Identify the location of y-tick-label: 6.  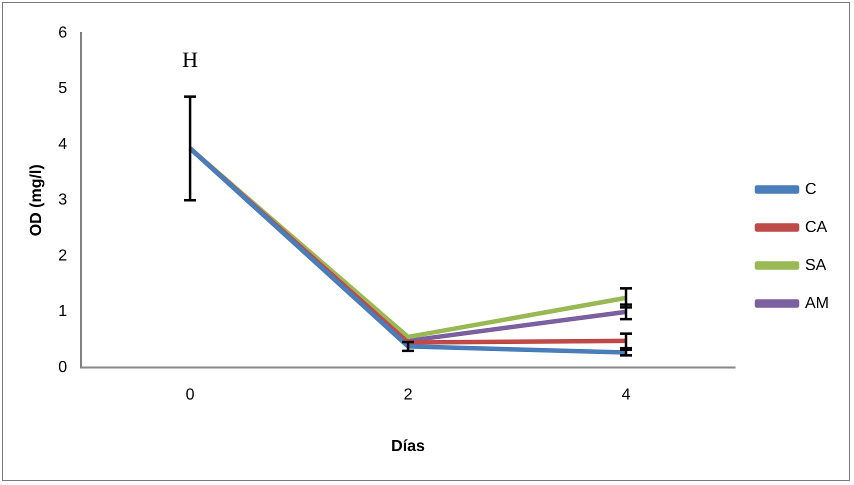
(63, 33).